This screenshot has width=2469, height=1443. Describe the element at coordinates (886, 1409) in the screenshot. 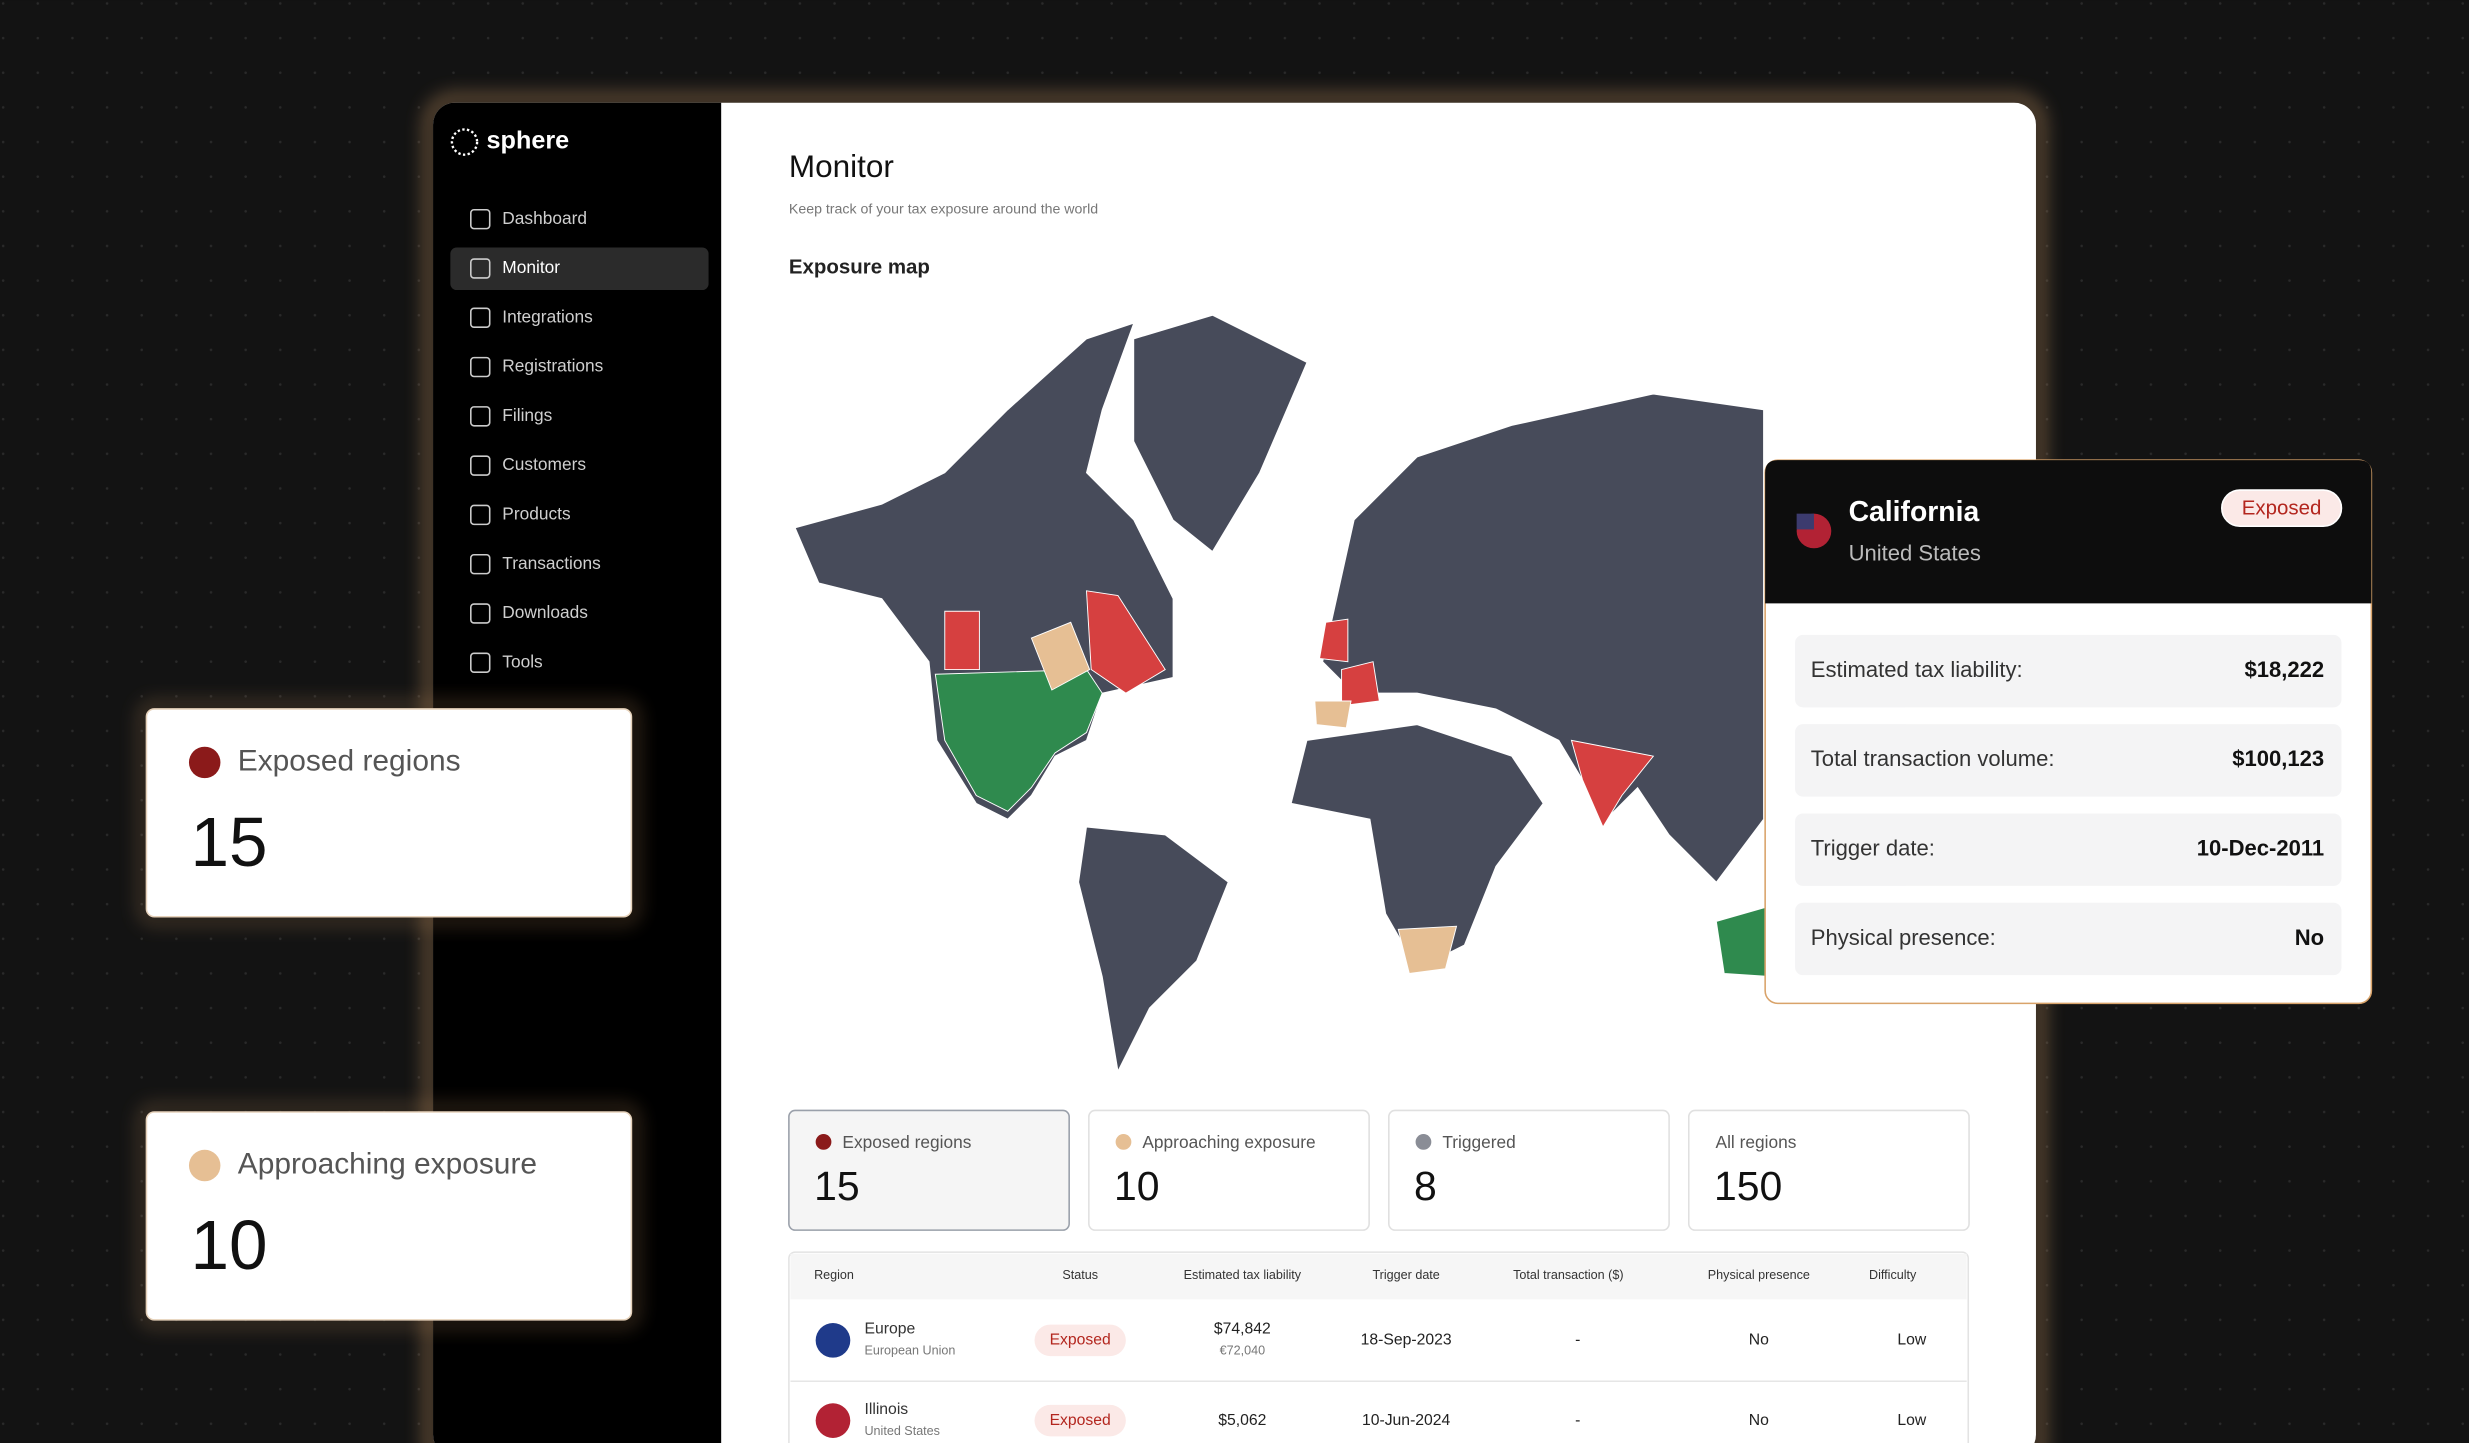

I see `region-name: Illinois` at that location.